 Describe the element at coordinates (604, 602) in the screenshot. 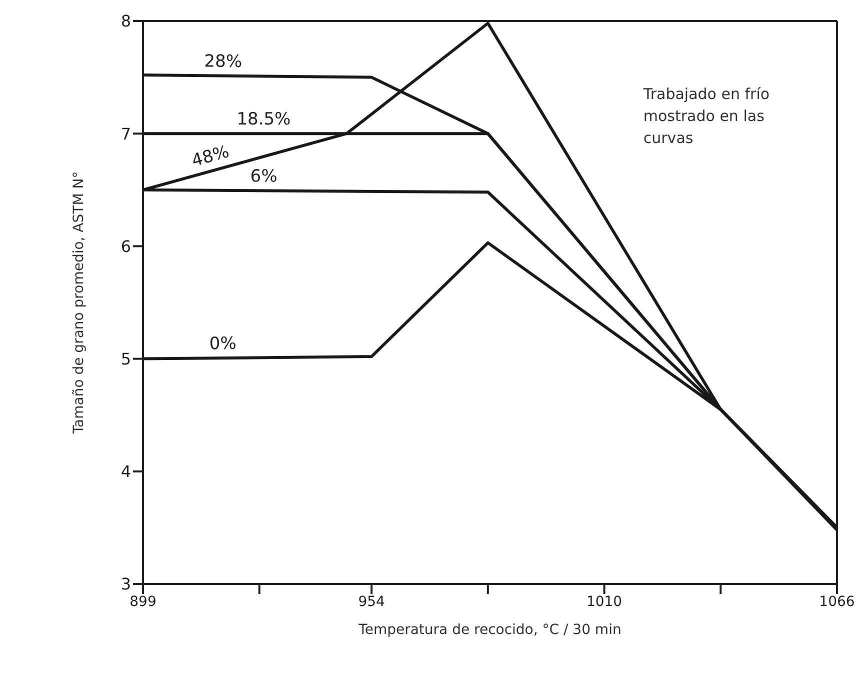

I see `x-tick-label: 1010` at that location.